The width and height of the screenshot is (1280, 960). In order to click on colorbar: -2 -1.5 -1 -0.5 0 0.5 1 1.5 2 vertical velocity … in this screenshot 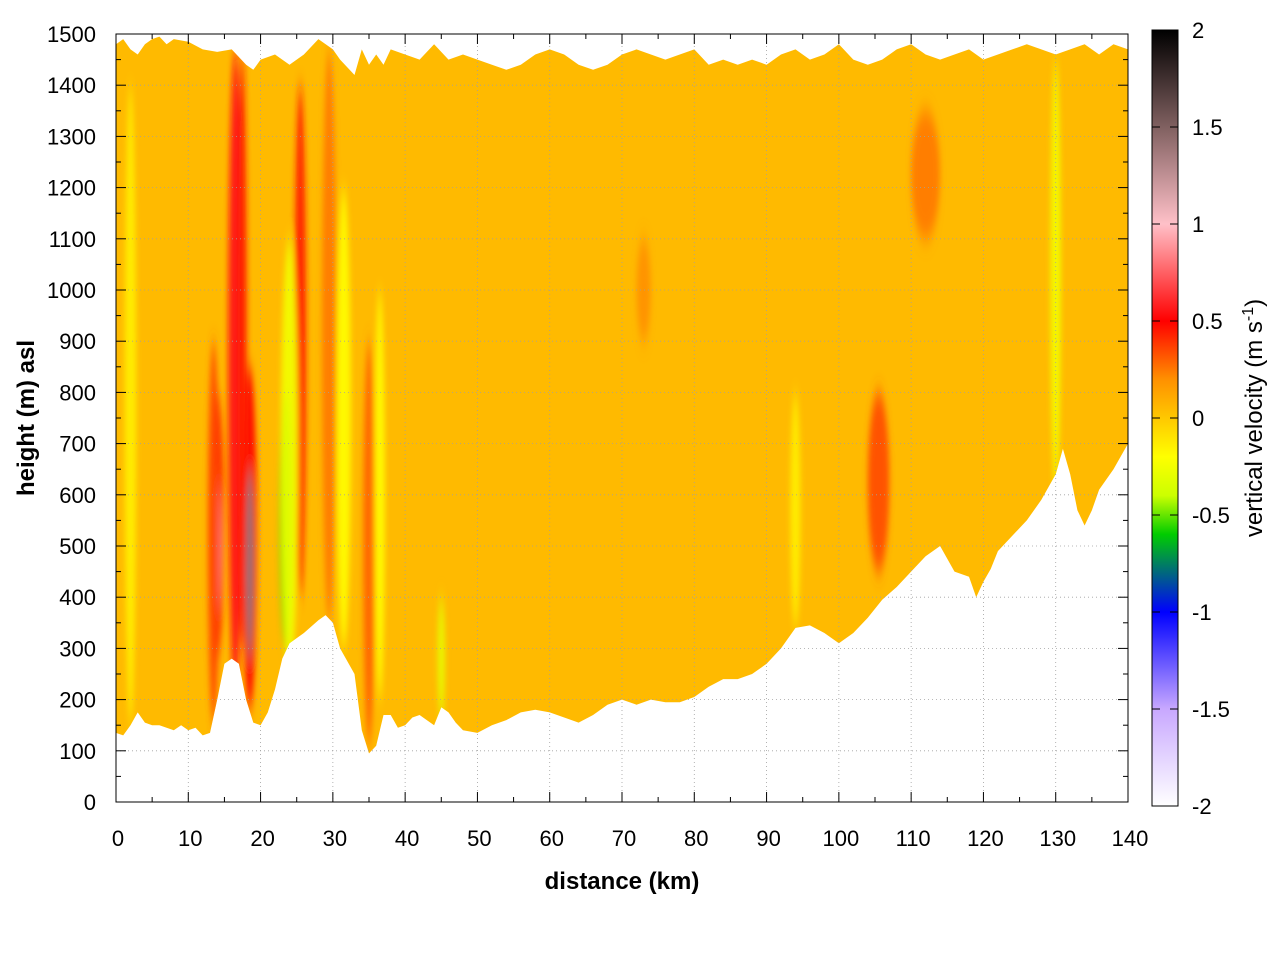, I will do `click(1209, 418)`.